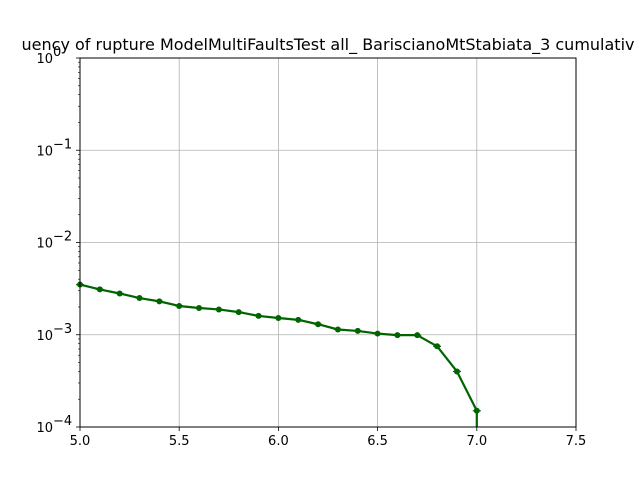 Image resolution: width=640 pixels, height=480 pixels. I want to click on x-tick-label: 6.0, so click(278, 441).